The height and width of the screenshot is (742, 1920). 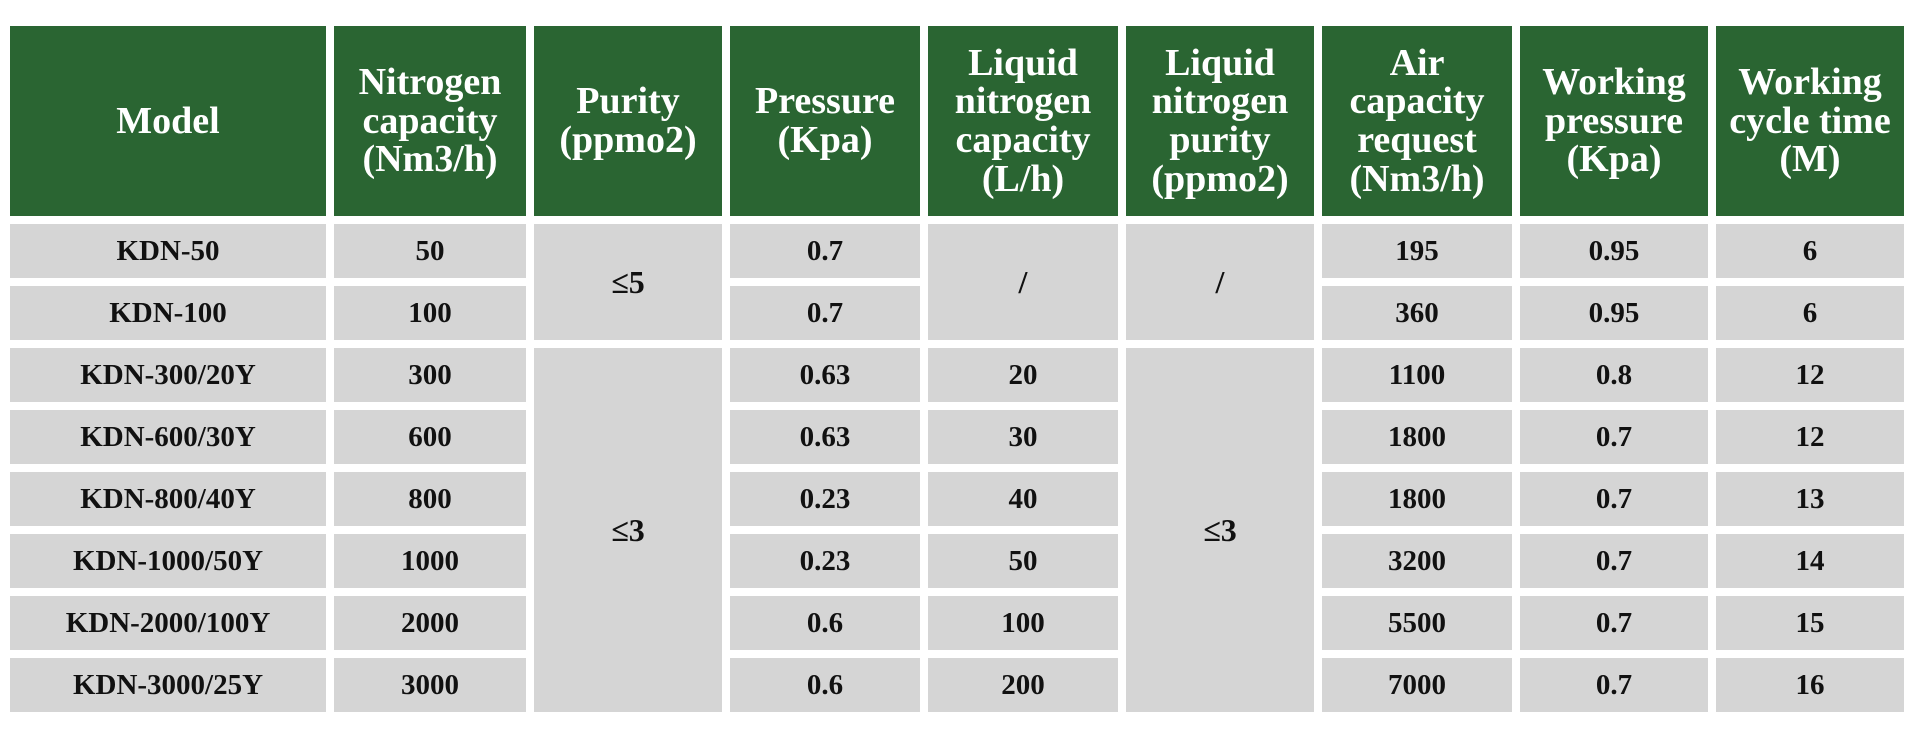 I want to click on header-working-cycle-time: Working cycle time (M), so click(x=1810, y=121).